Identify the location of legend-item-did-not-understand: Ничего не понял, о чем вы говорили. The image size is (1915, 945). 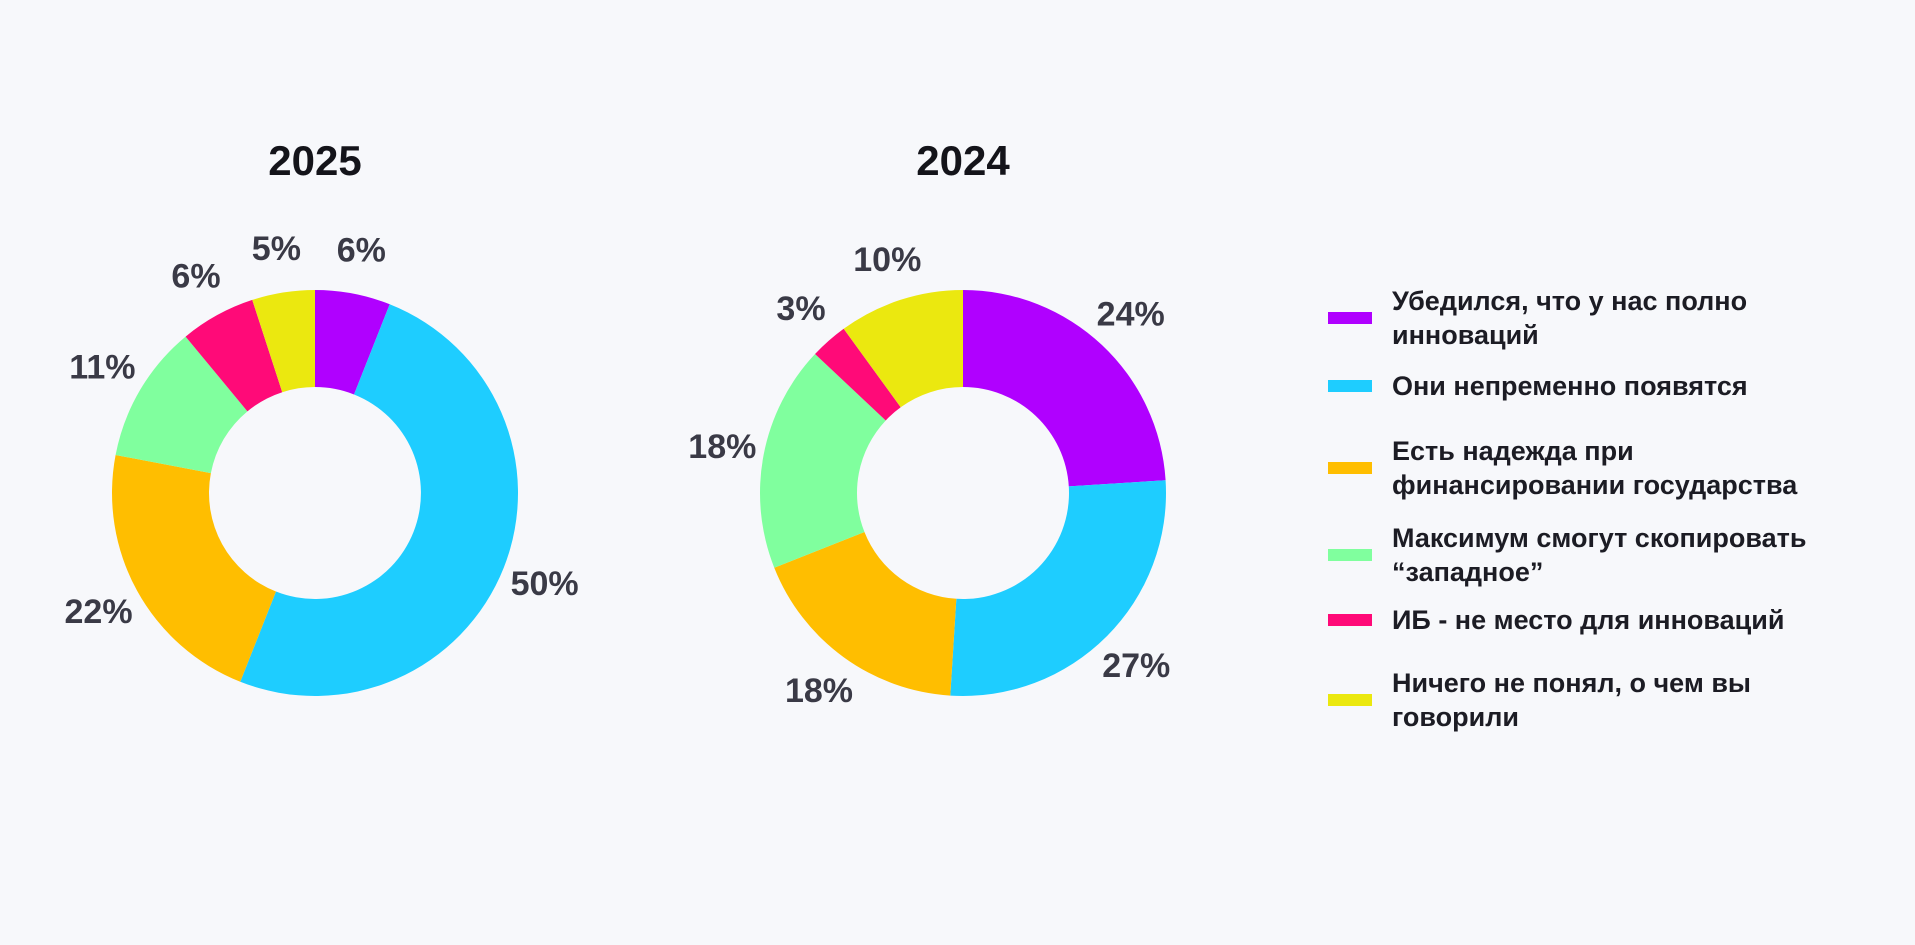
(1618, 700).